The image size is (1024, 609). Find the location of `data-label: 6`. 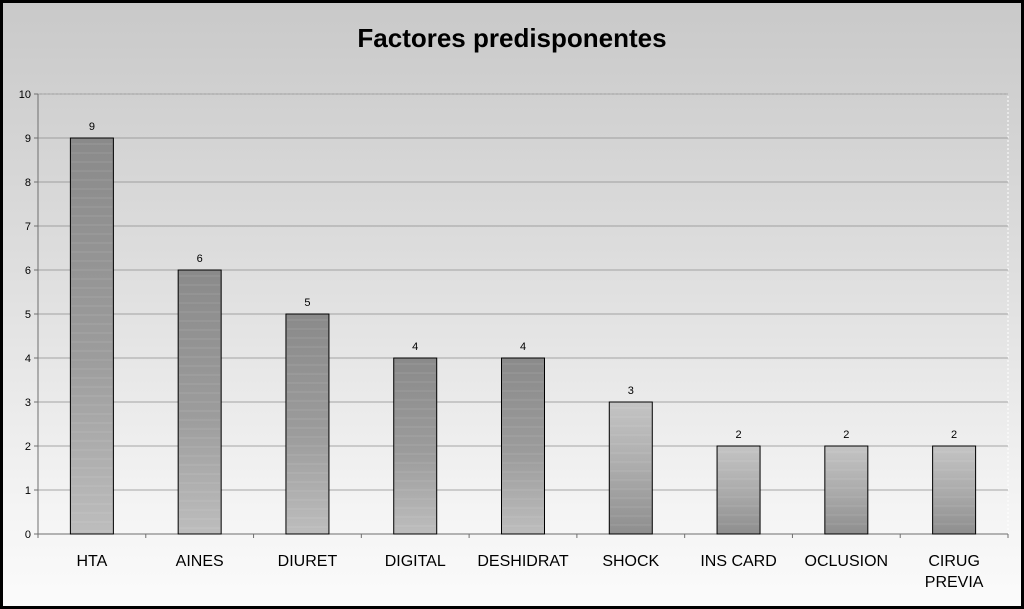

data-label: 6 is located at coordinates (200, 259).